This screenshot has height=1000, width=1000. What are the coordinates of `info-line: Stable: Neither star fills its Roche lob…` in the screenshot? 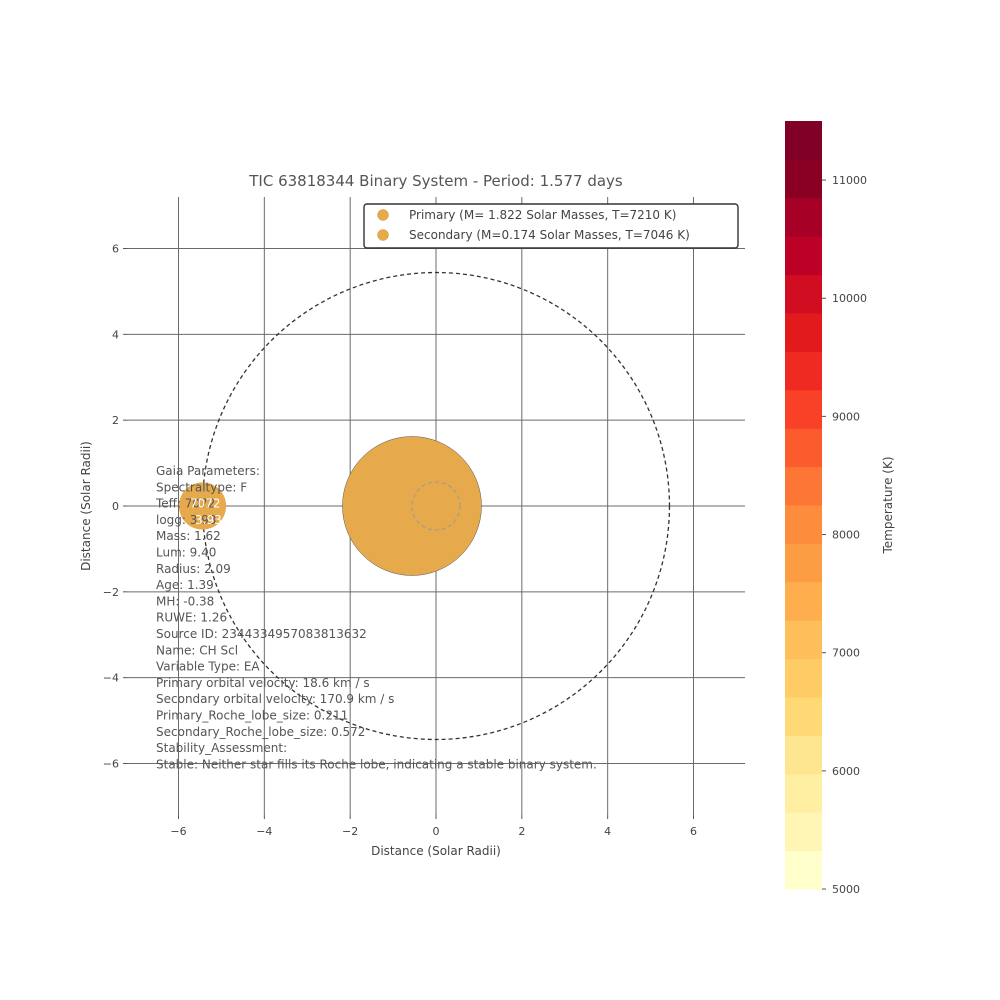 It's located at (376, 764).